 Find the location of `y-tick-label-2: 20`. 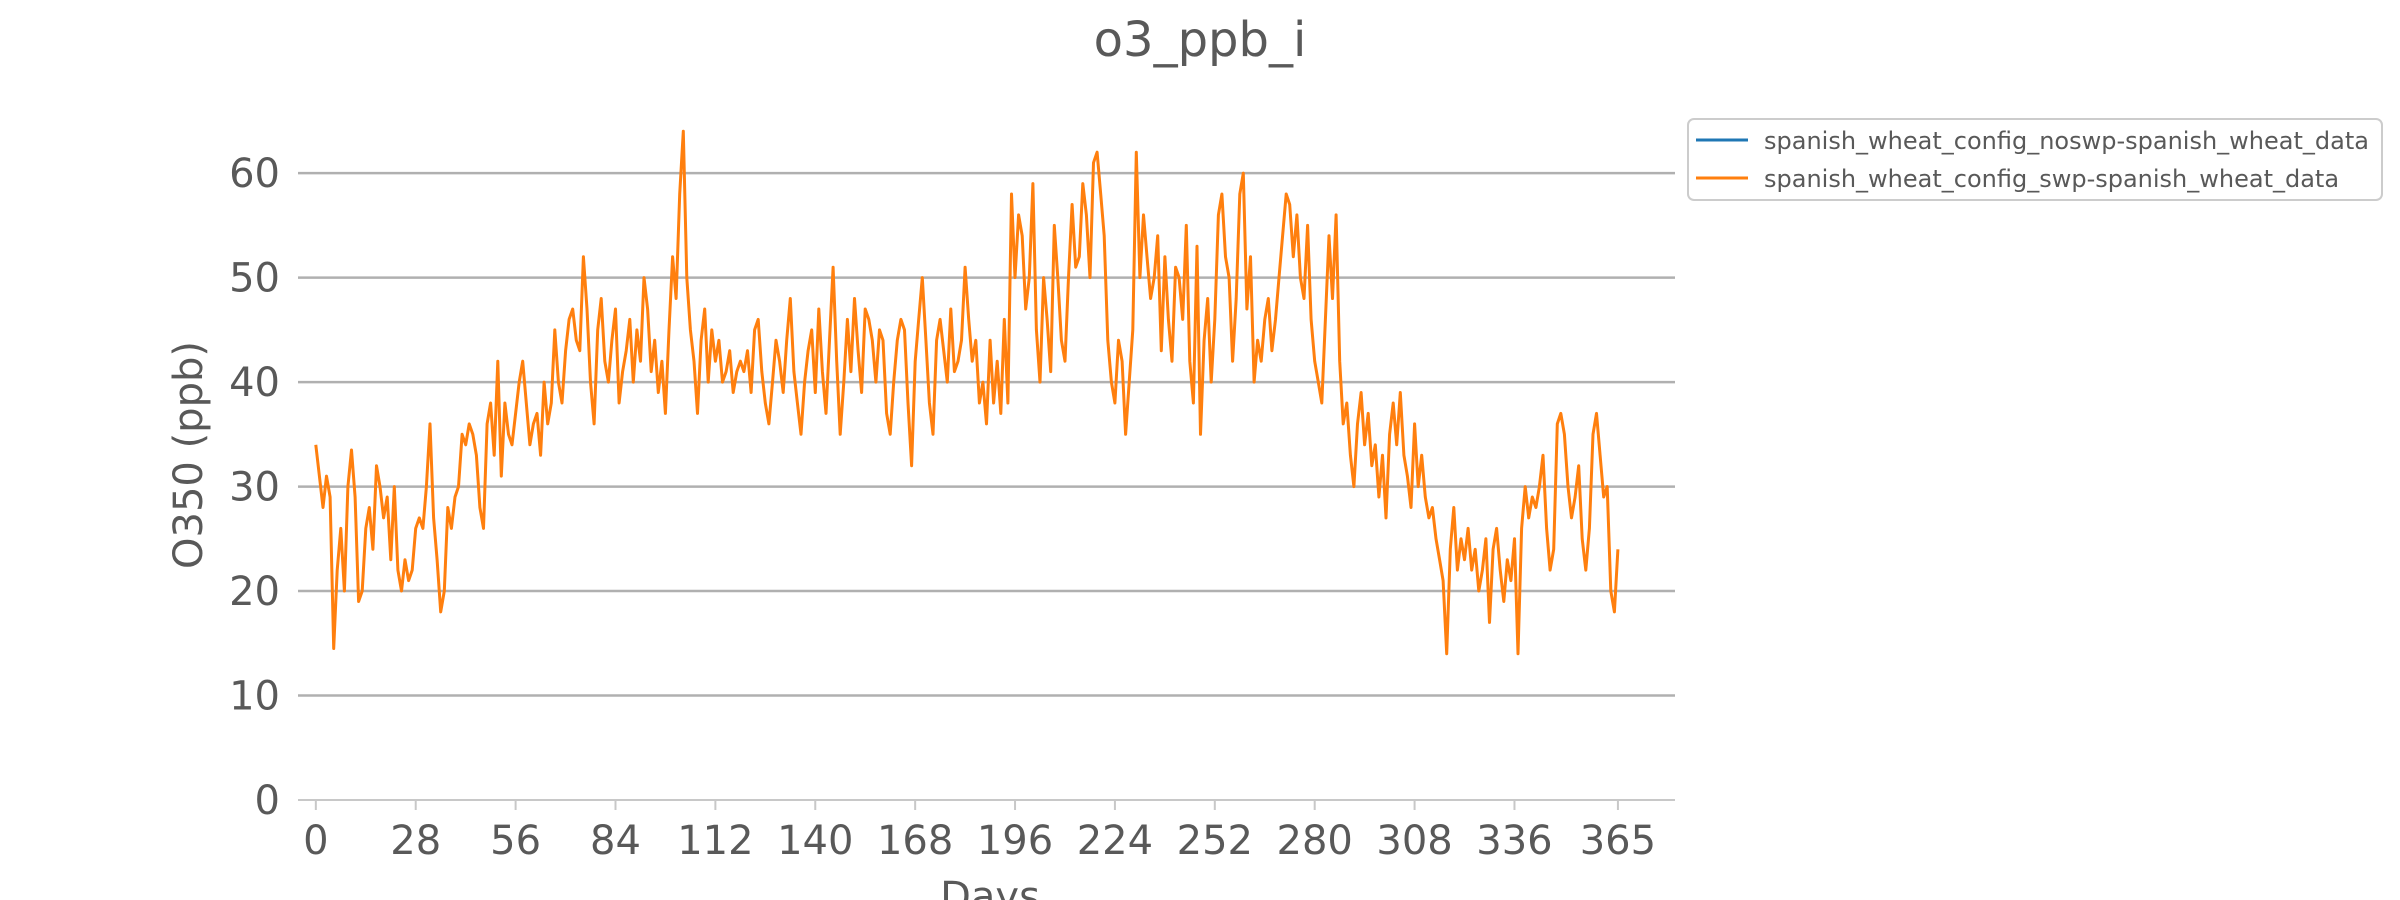

y-tick-label-2: 20 is located at coordinates (254, 592).